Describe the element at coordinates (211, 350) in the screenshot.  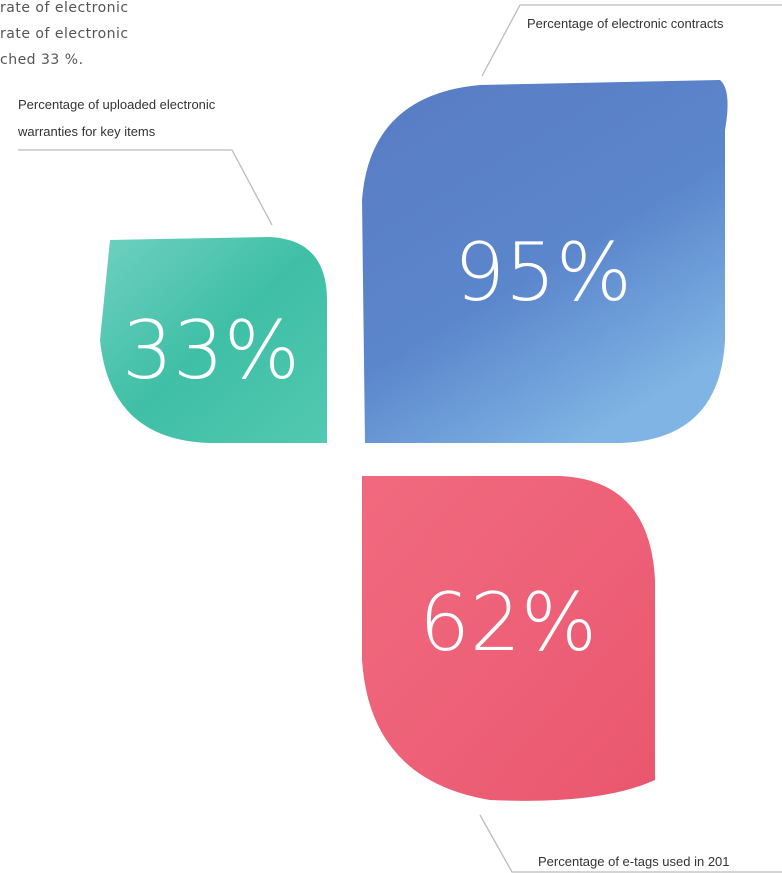
I see `value-teal: 33%` at that location.